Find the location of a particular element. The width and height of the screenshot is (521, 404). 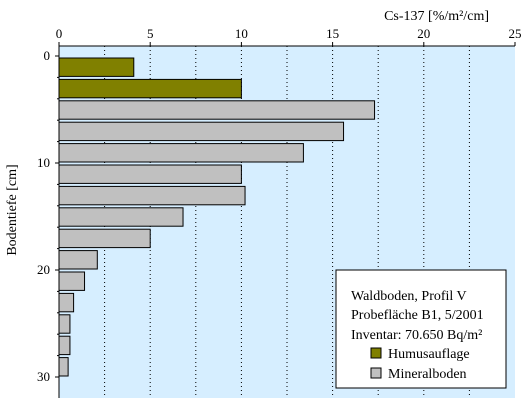

x-tick-label: 0 is located at coordinates (59, 33).